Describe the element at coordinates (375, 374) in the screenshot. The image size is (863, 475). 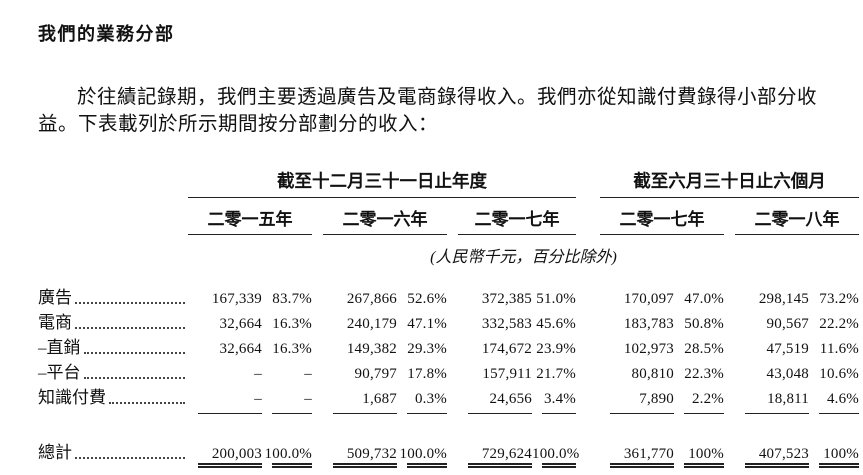
I see `cell-amount: 90,797` at that location.